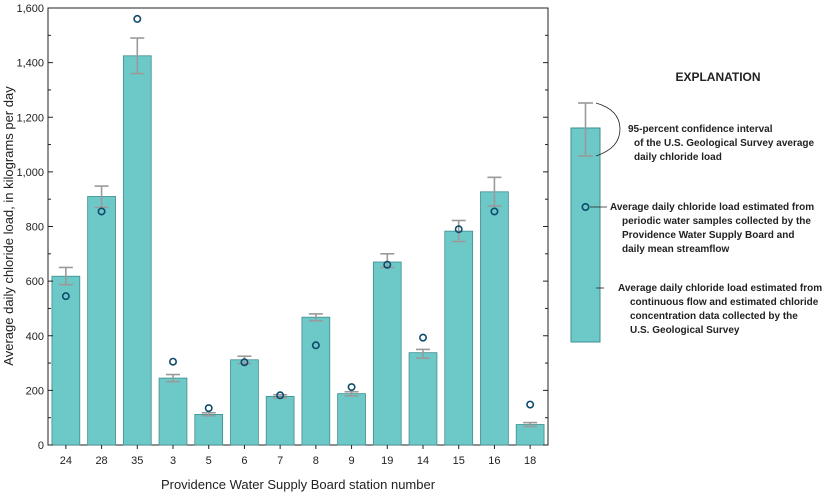  Describe the element at coordinates (352, 461) in the screenshot. I see `x-tick-label-9: 9` at that location.